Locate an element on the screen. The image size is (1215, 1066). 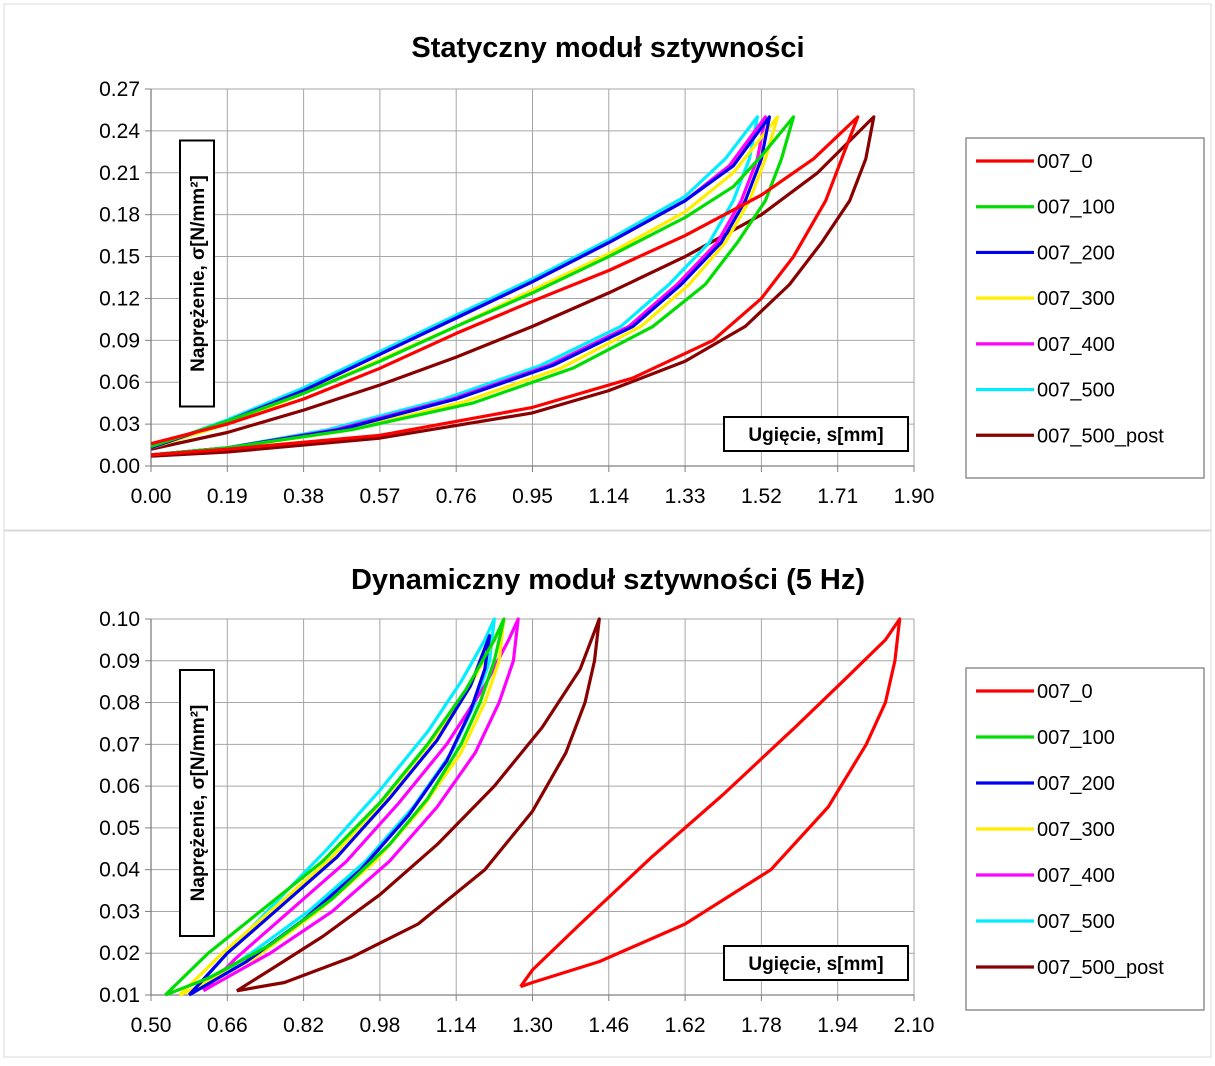
y-tick-label: 0.05 is located at coordinates (119, 828).